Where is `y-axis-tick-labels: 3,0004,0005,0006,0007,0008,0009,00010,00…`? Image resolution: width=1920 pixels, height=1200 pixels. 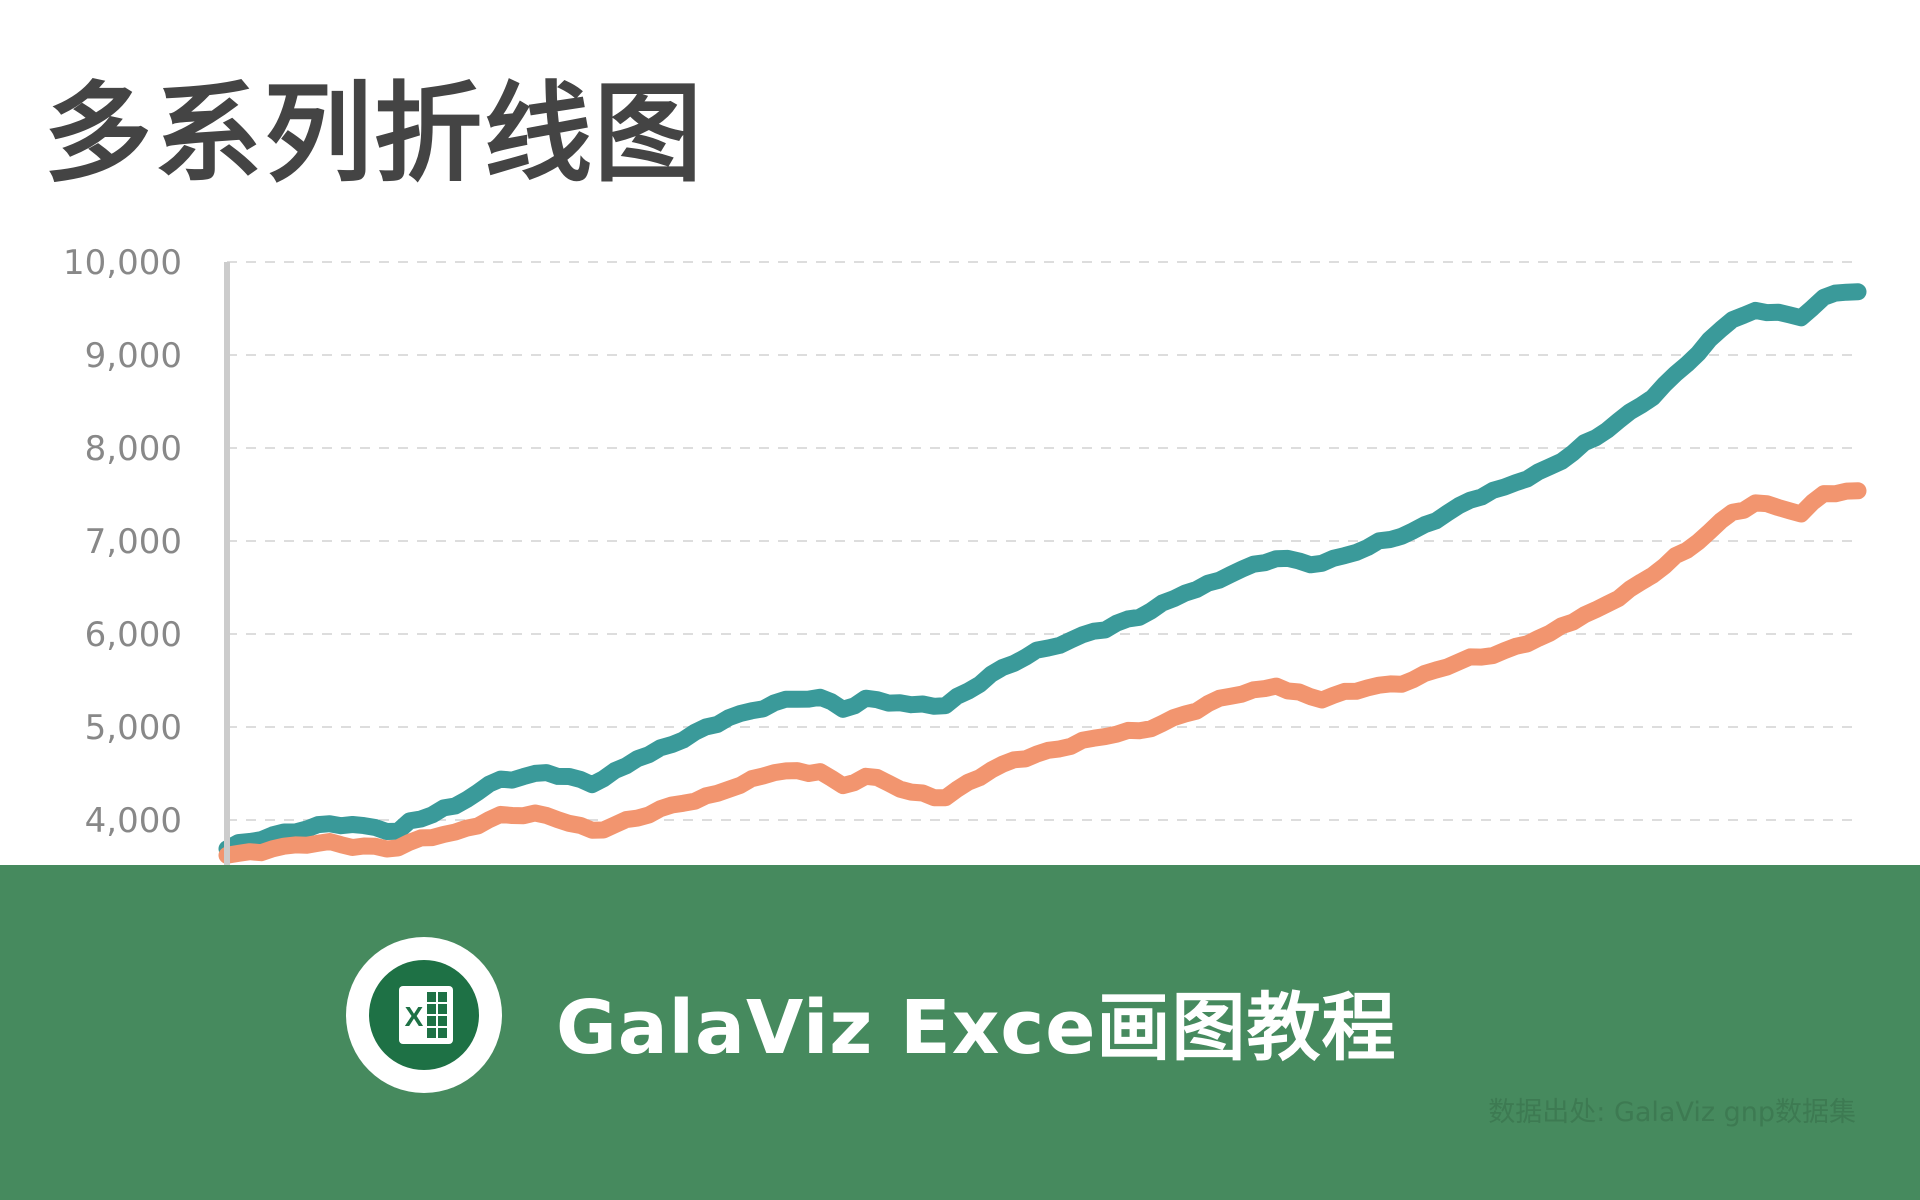
y-axis-tick-labels: 3,0004,0005,0006,0007,0008,0009,00010,00… is located at coordinates (122, 588).